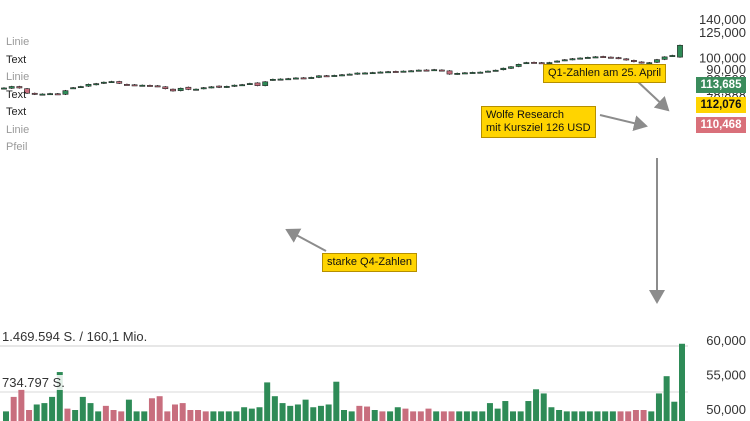  I want to click on tool-text-2: Text, so click(16, 94).